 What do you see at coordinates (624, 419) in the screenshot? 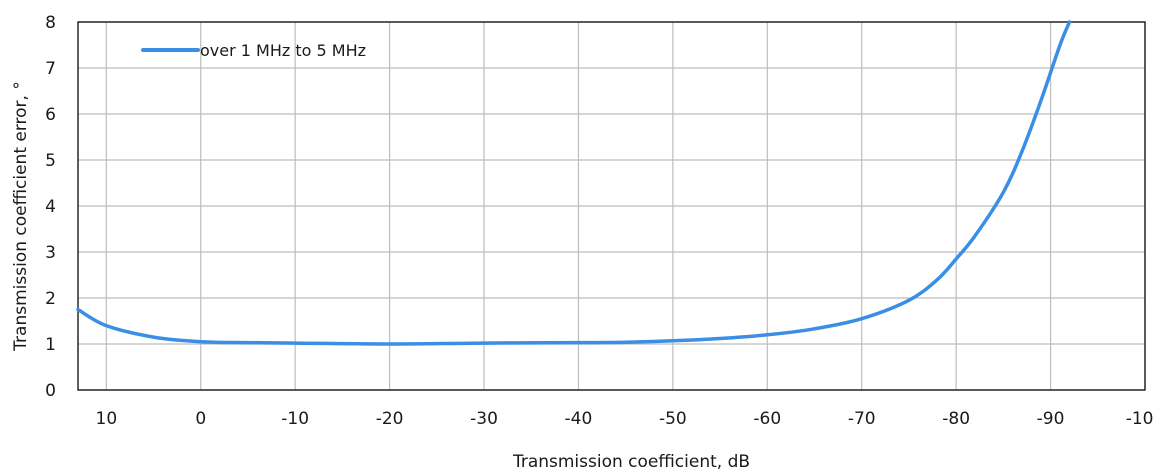
I see `x-tick-labels: 10 0 -10 -20 -30 -40 -50 -60 -70 -80 -90 -100` at bounding box center [624, 419].